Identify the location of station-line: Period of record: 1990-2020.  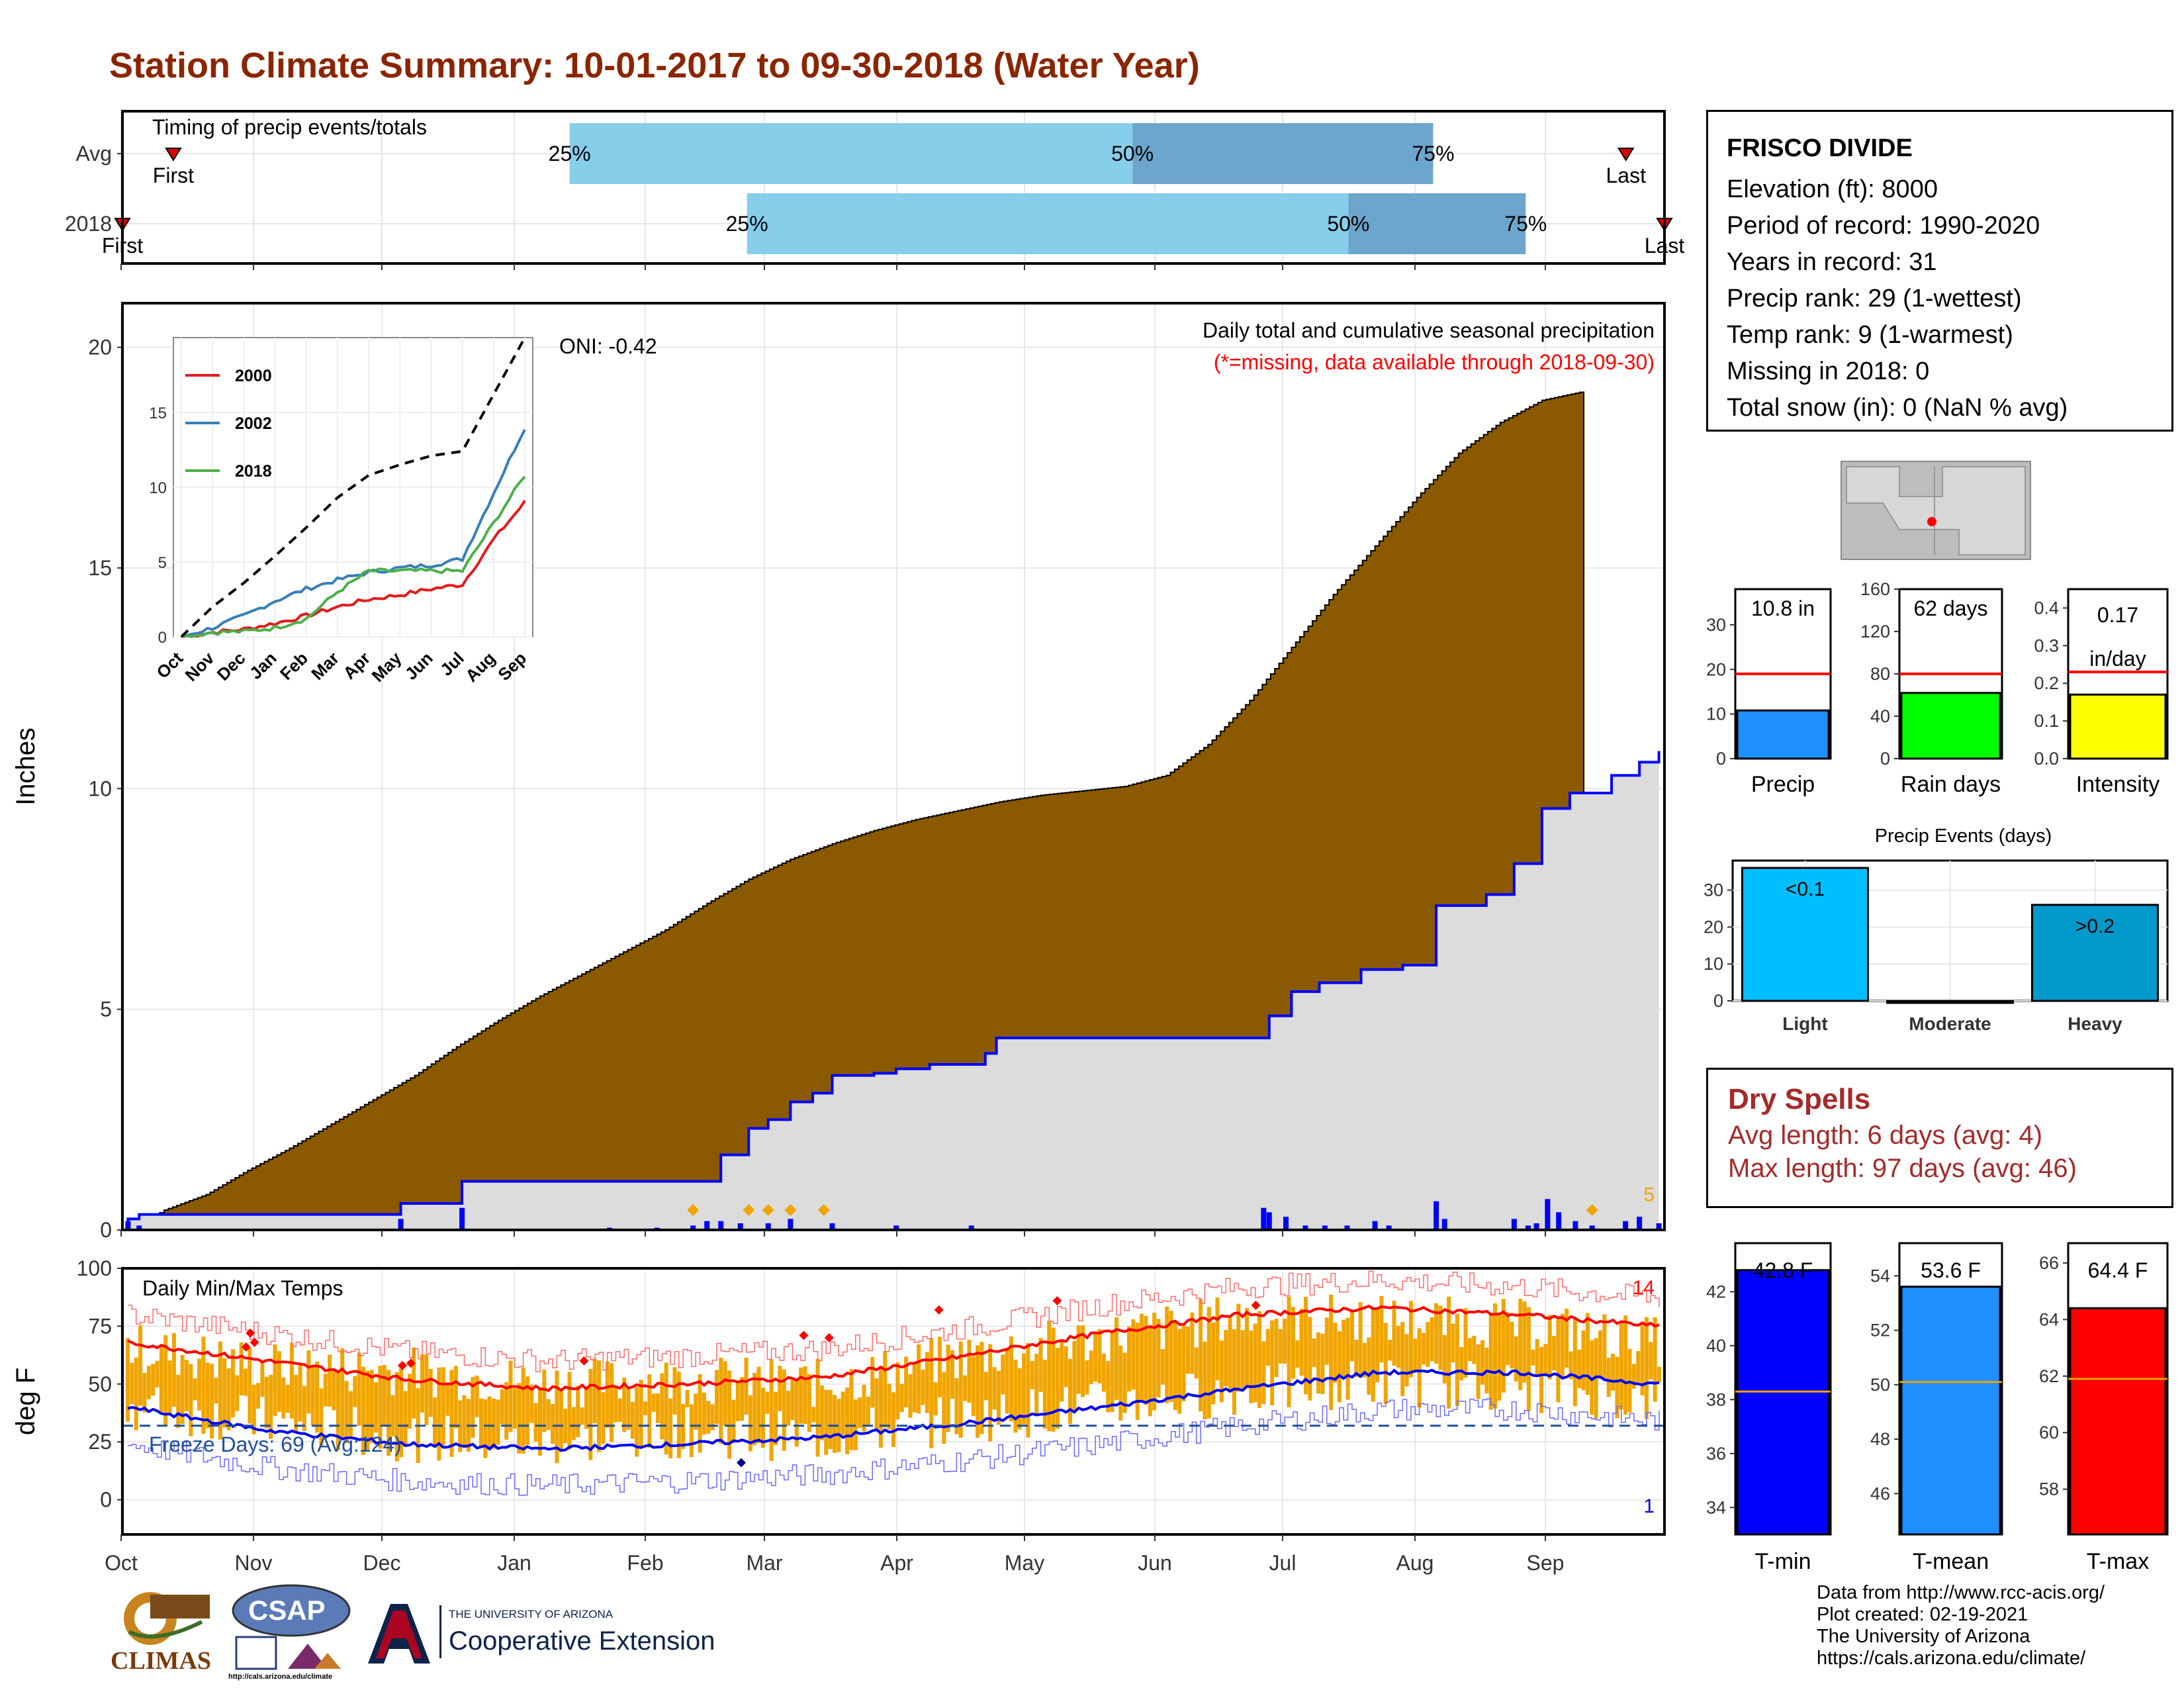
(1883, 226).